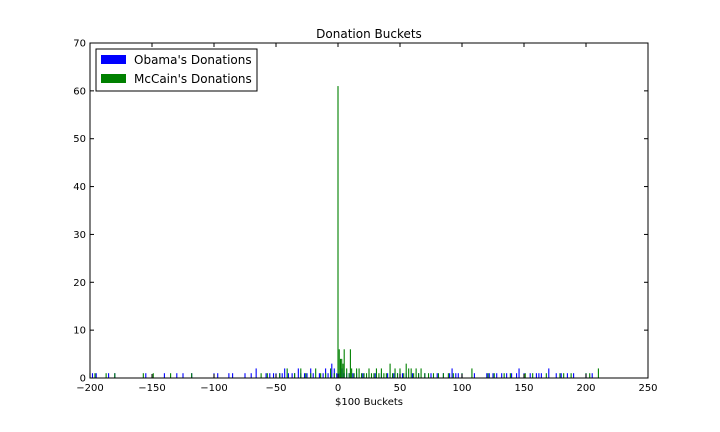 This screenshot has width=720, height=432. I want to click on legend: Obama's Donations McCain's Donations, so click(176, 70).